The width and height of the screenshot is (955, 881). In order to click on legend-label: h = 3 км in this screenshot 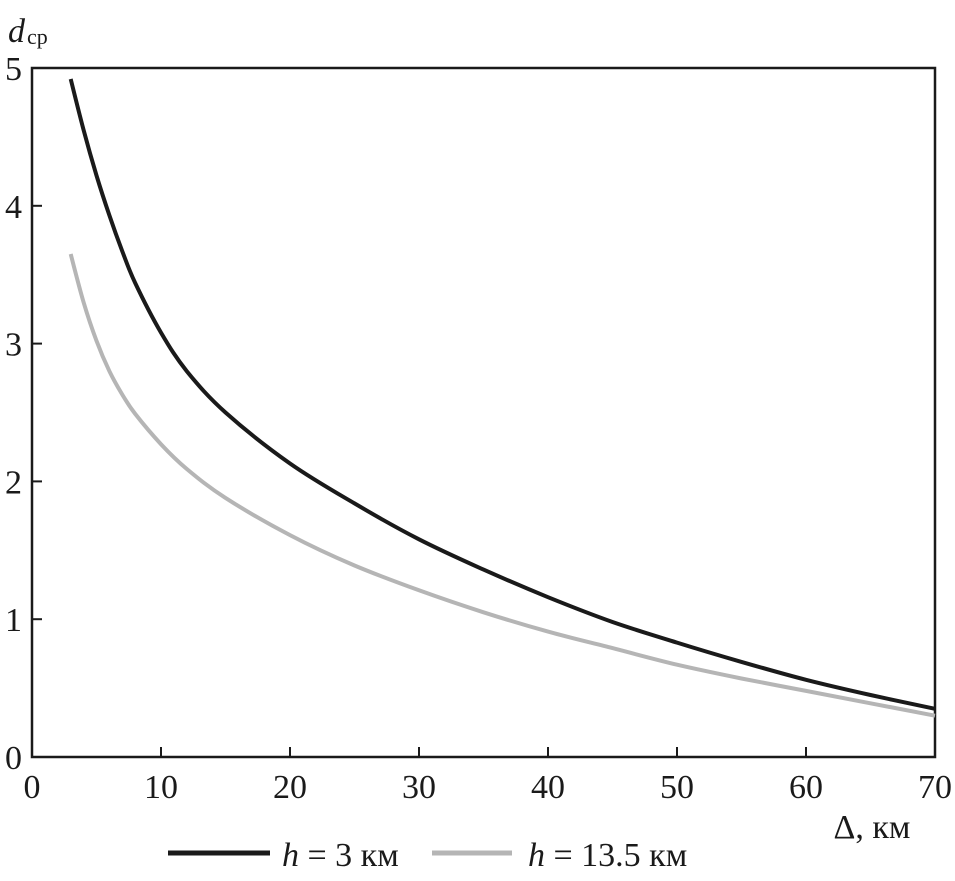, I will do `click(340, 855)`.